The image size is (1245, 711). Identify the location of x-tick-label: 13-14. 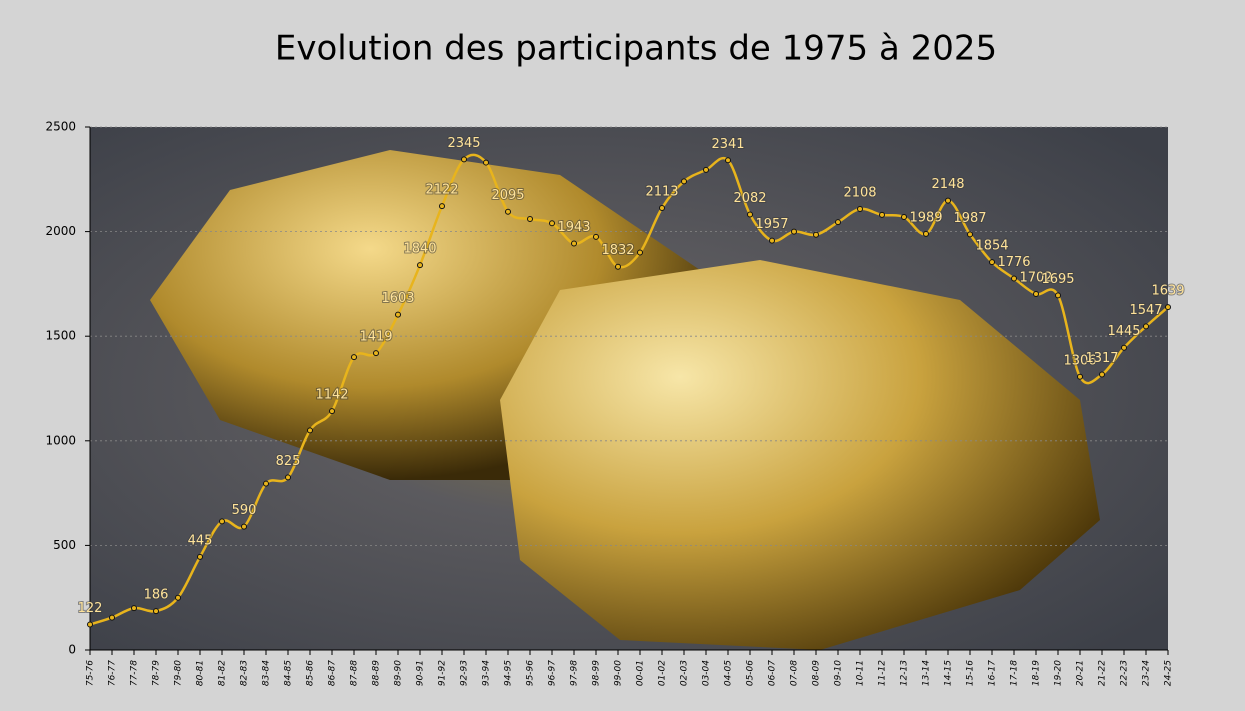
(927, 673).